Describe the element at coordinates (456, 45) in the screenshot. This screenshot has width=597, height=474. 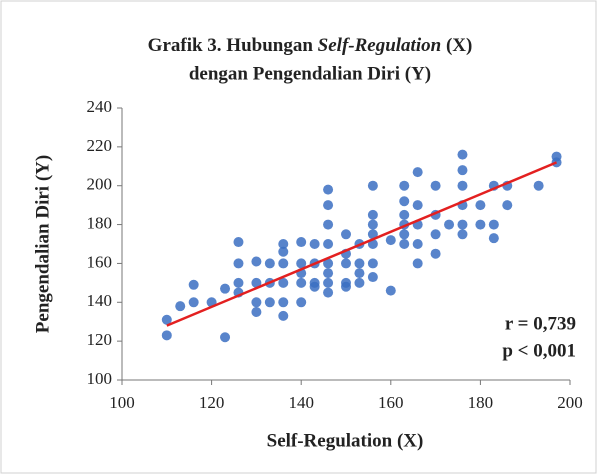
I see `title-part: (X)` at that location.